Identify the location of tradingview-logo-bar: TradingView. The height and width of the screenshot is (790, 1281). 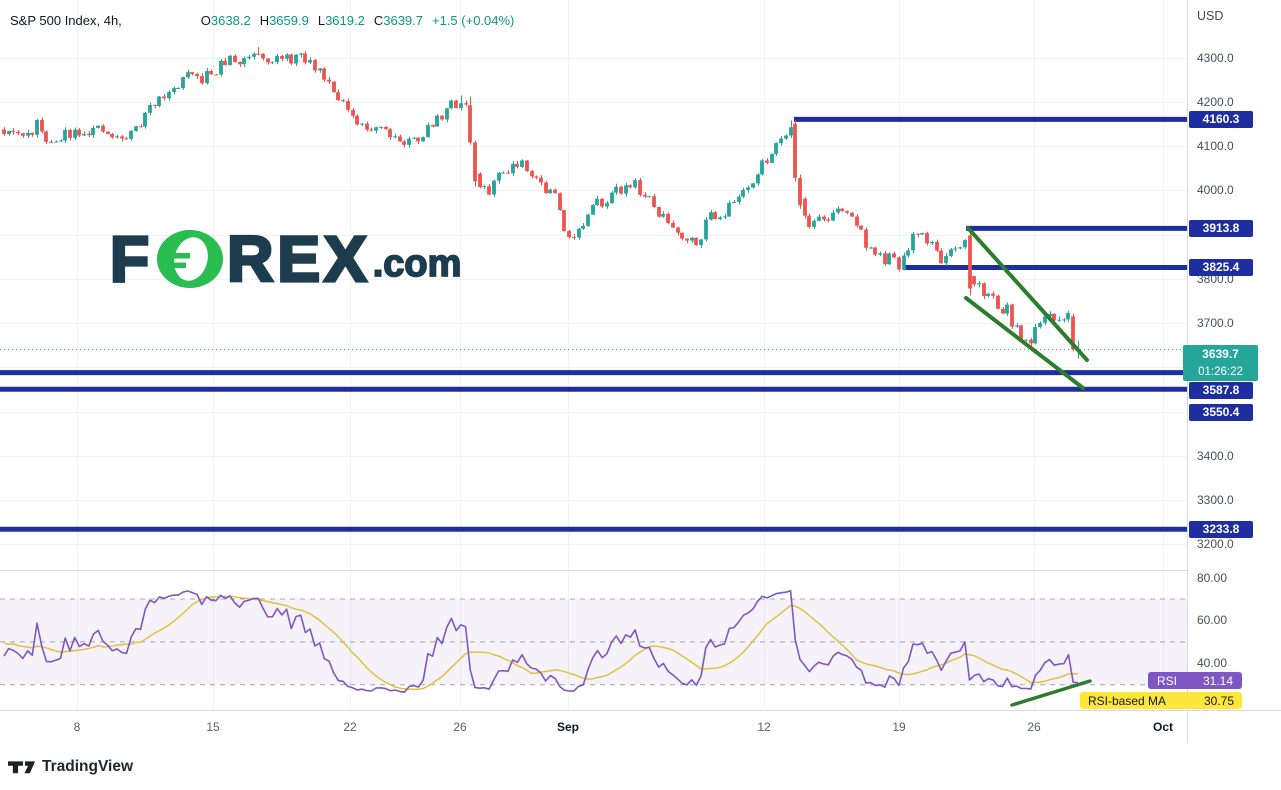
(640, 767).